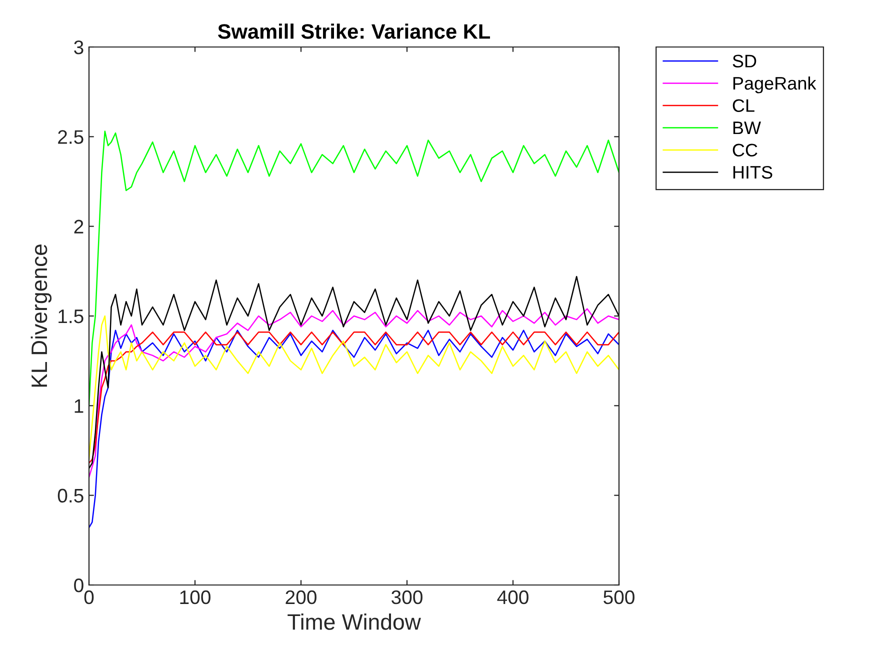 The height and width of the screenshot is (656, 875). What do you see at coordinates (619, 597) in the screenshot?
I see `x-tick-label: 500` at bounding box center [619, 597].